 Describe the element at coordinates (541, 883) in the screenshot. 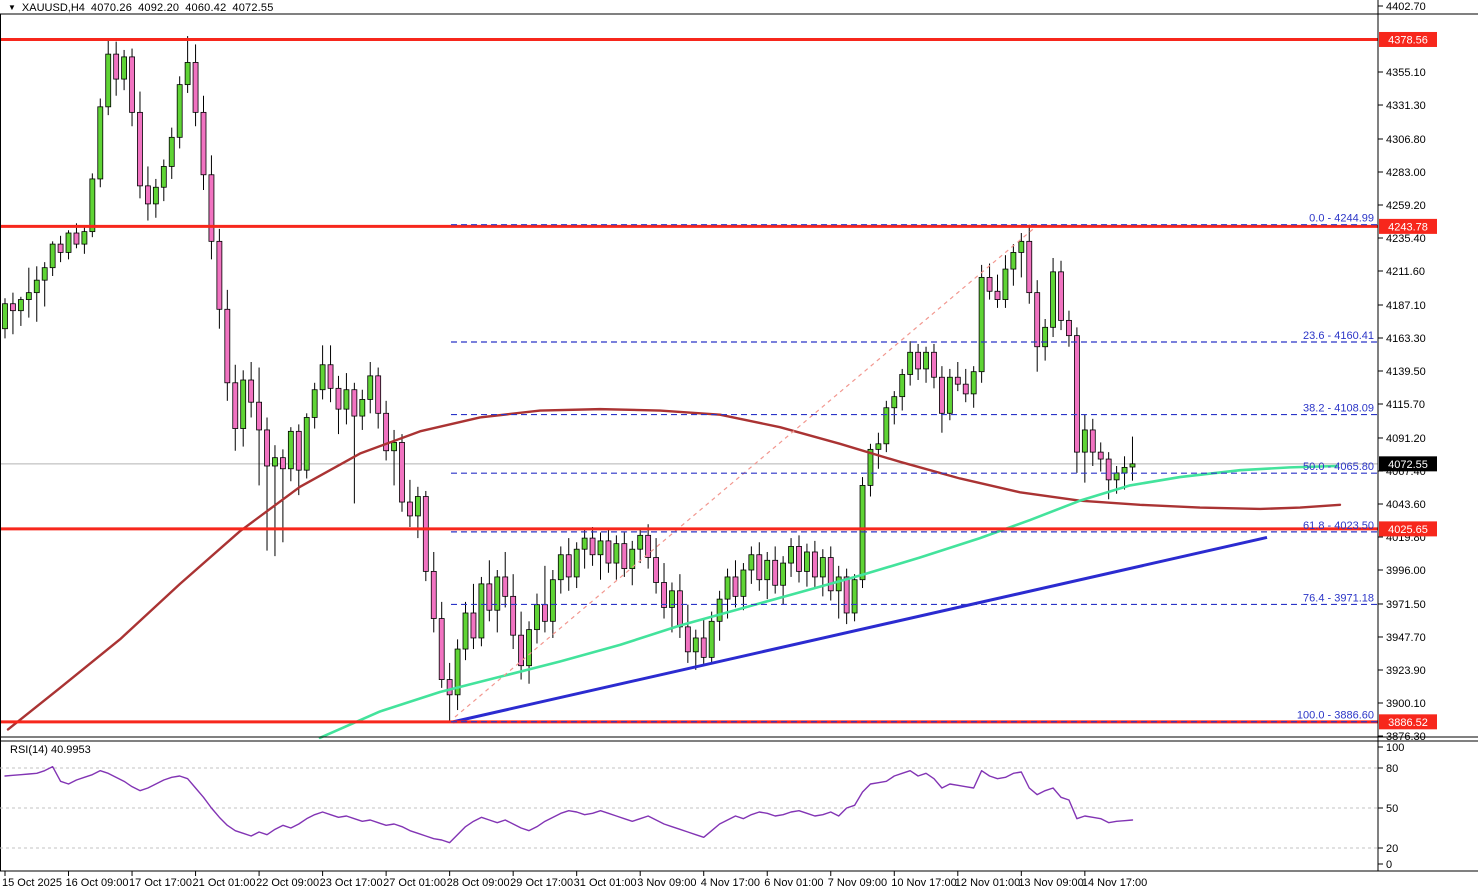

I see `svg-text: 29 Oct 17:00` at that location.